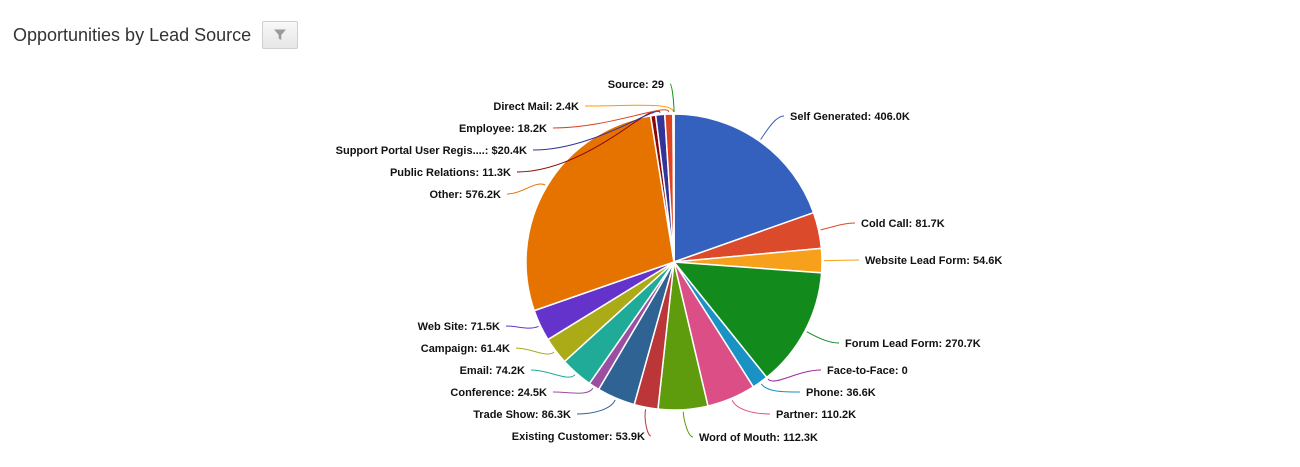 The width and height of the screenshot is (1300, 467). I want to click on leader-line-trade-show, so click(596, 407).